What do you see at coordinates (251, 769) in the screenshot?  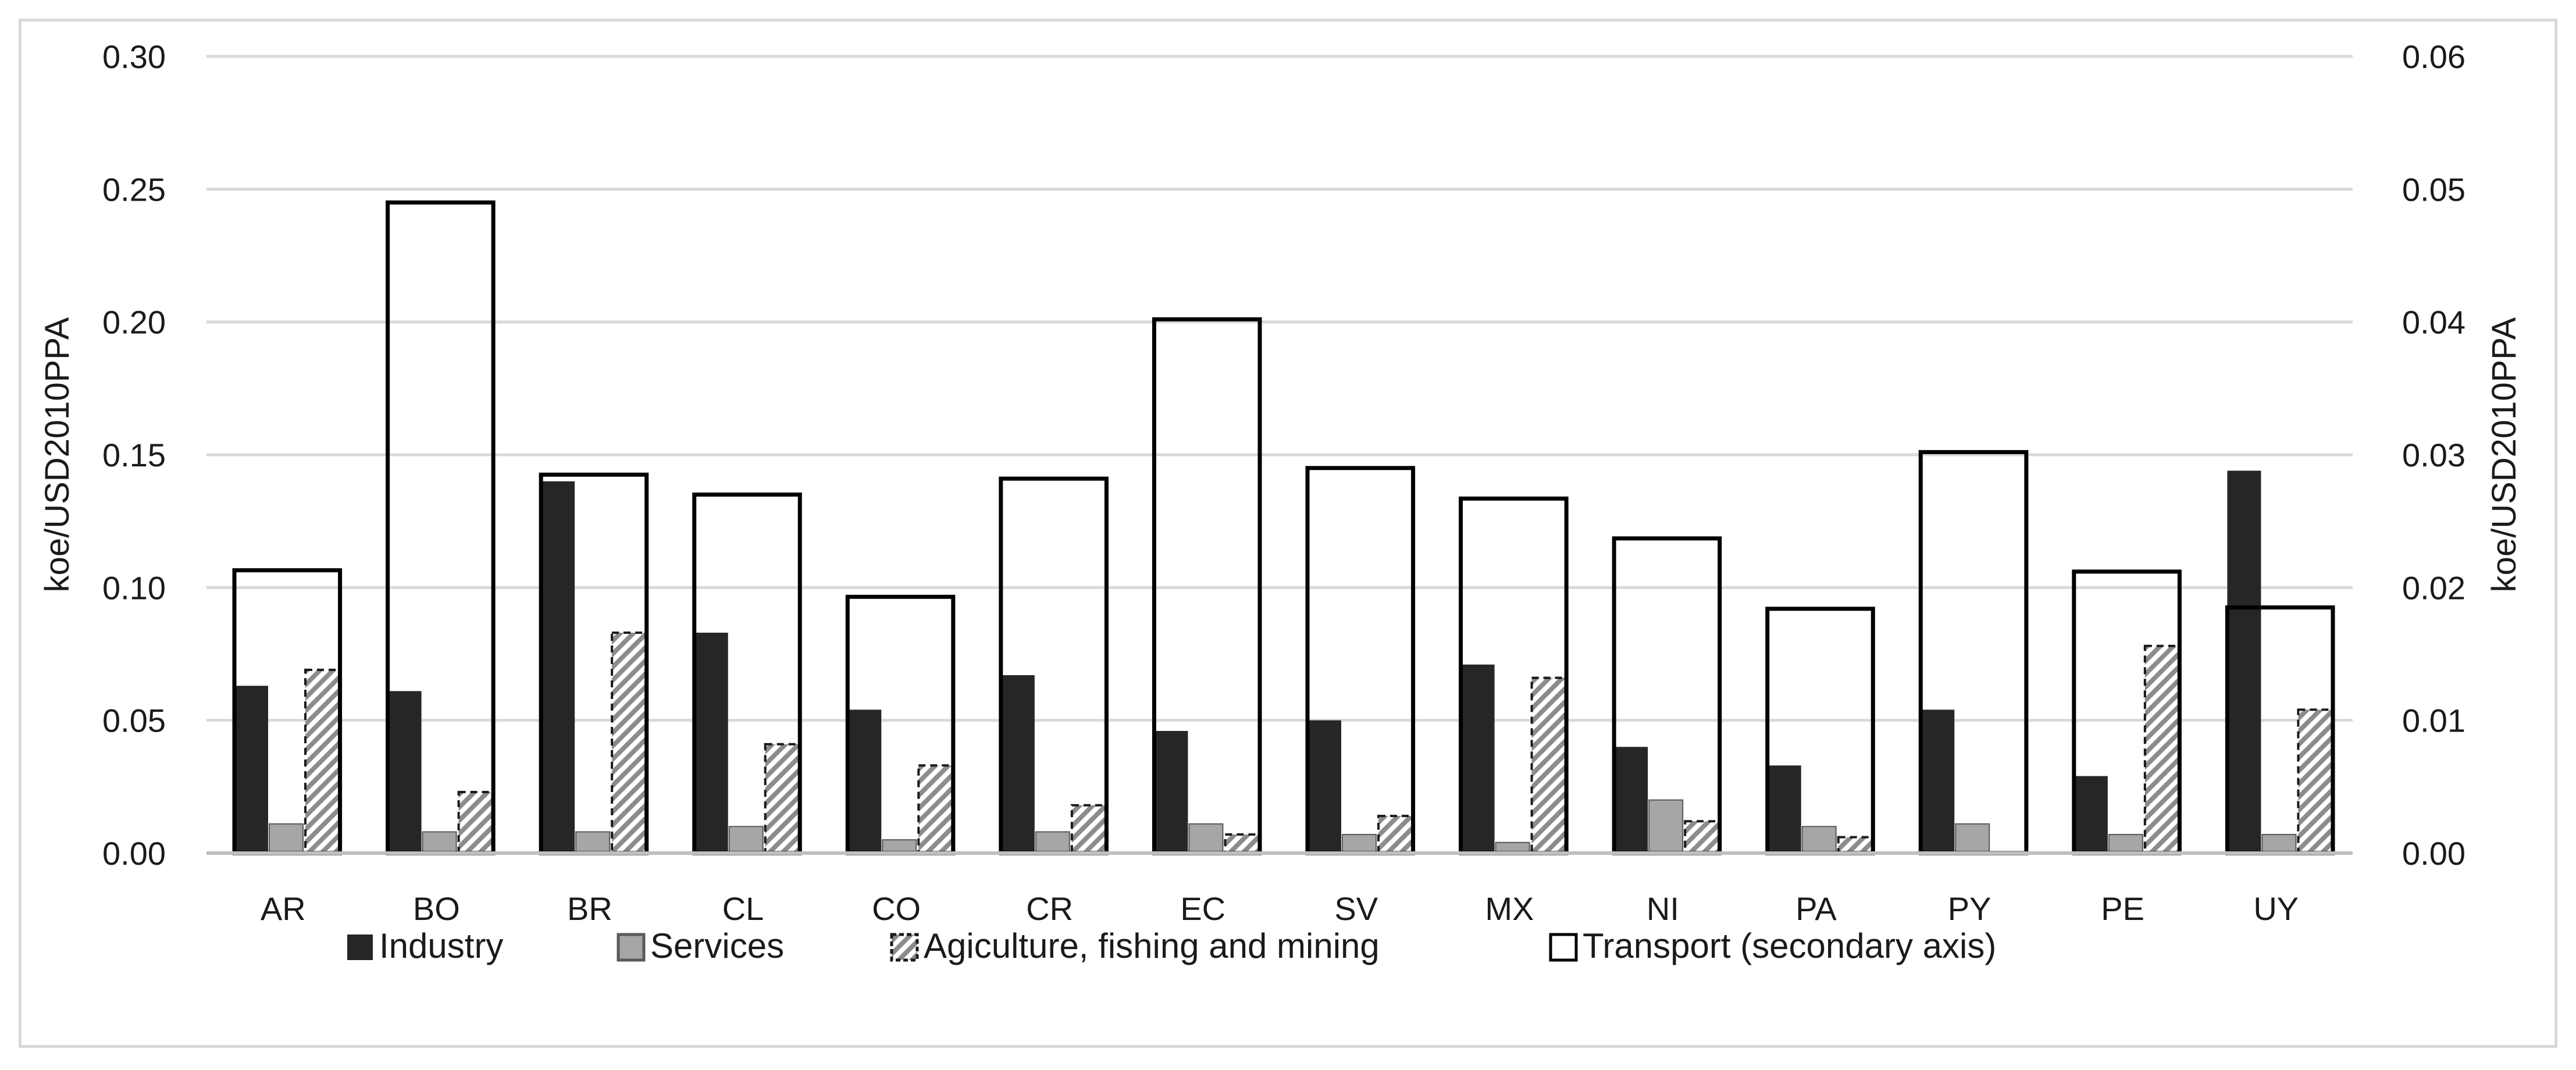 I see `bar-industry-AR` at bounding box center [251, 769].